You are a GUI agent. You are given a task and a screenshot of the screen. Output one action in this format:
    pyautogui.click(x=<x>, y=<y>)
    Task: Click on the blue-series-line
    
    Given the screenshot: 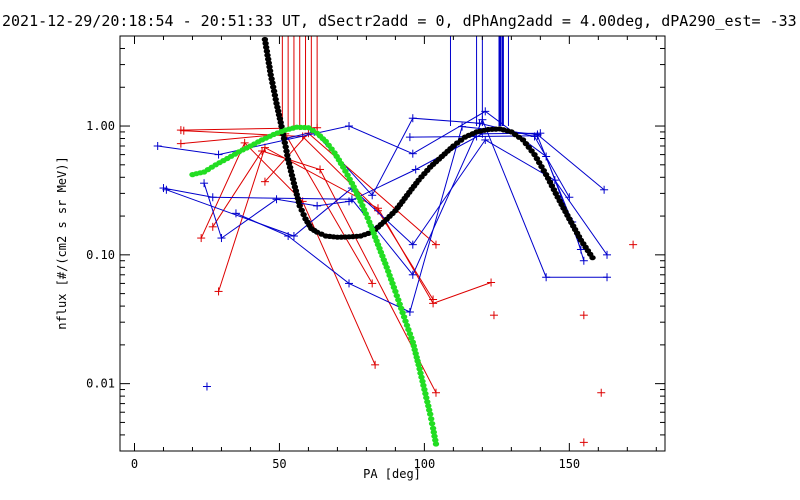 What is the action you would take?
    pyautogui.click(x=372, y=185)
    